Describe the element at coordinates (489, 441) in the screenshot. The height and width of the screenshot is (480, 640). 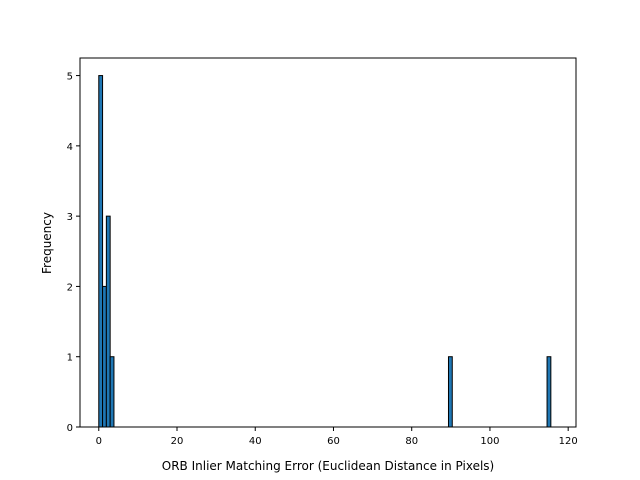
I see `x-tick-label-5: 100` at that location.